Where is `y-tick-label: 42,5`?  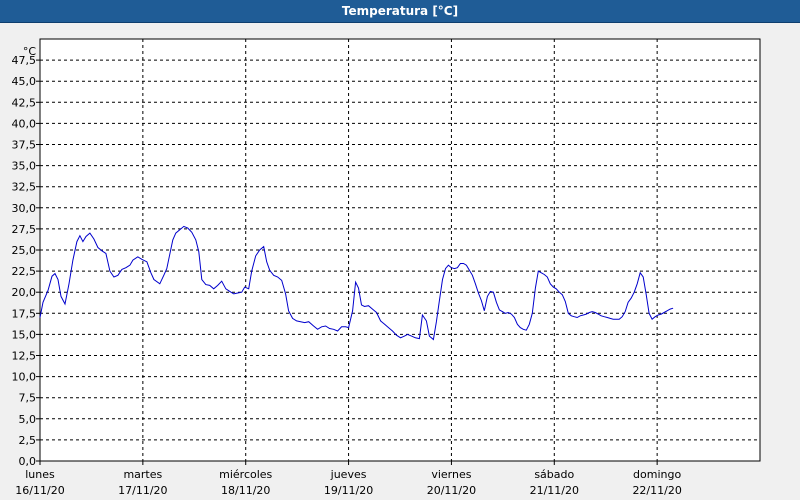
y-tick-label: 42,5 is located at coordinates (24, 102).